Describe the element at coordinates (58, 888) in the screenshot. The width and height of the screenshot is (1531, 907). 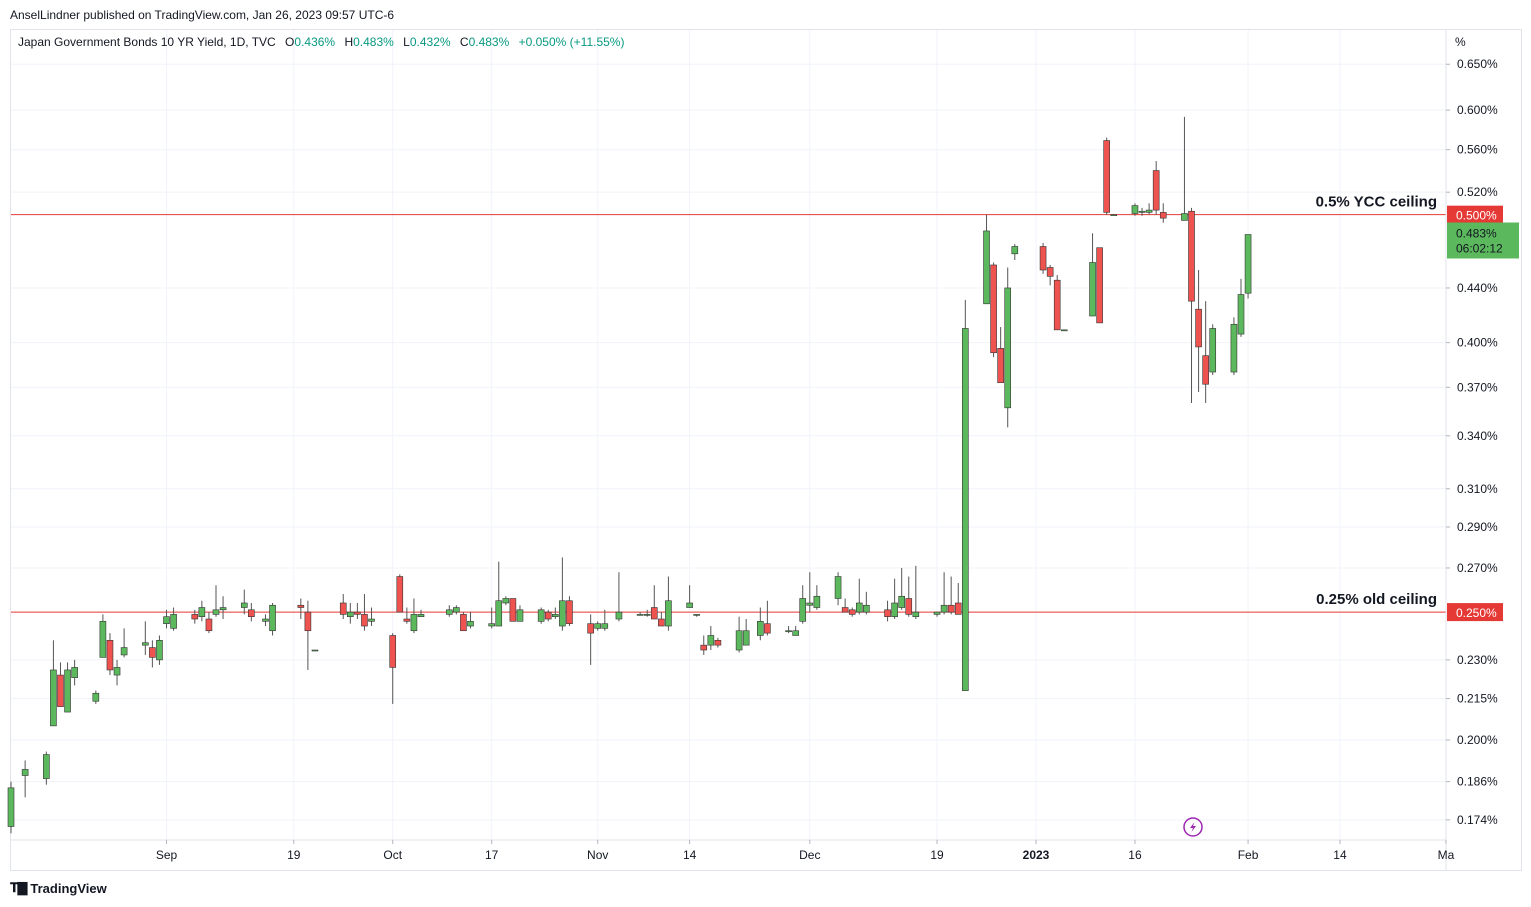
I see `footer-brand: 𝐓▇ TradingView` at that location.